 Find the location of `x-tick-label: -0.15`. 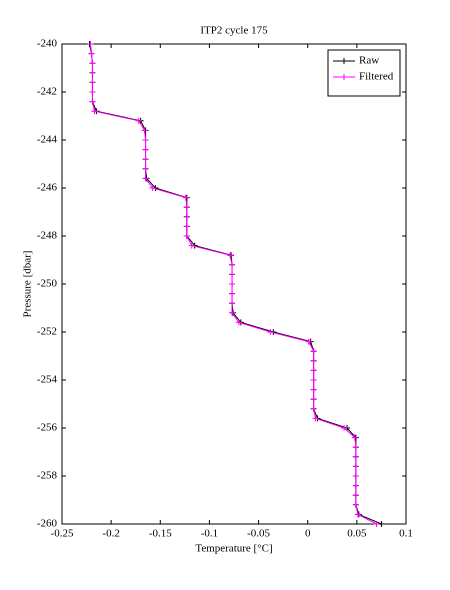

x-tick-label: -0.15 is located at coordinates (160, 534).